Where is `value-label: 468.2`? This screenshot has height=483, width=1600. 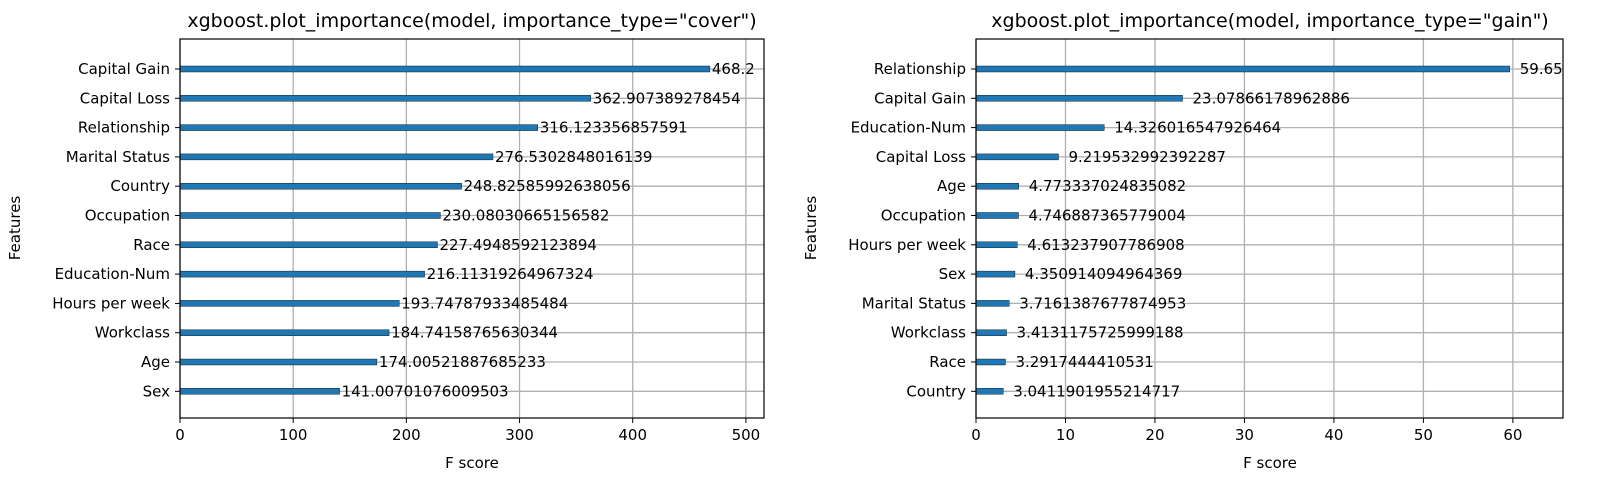 value-label: 468.2 is located at coordinates (733, 69).